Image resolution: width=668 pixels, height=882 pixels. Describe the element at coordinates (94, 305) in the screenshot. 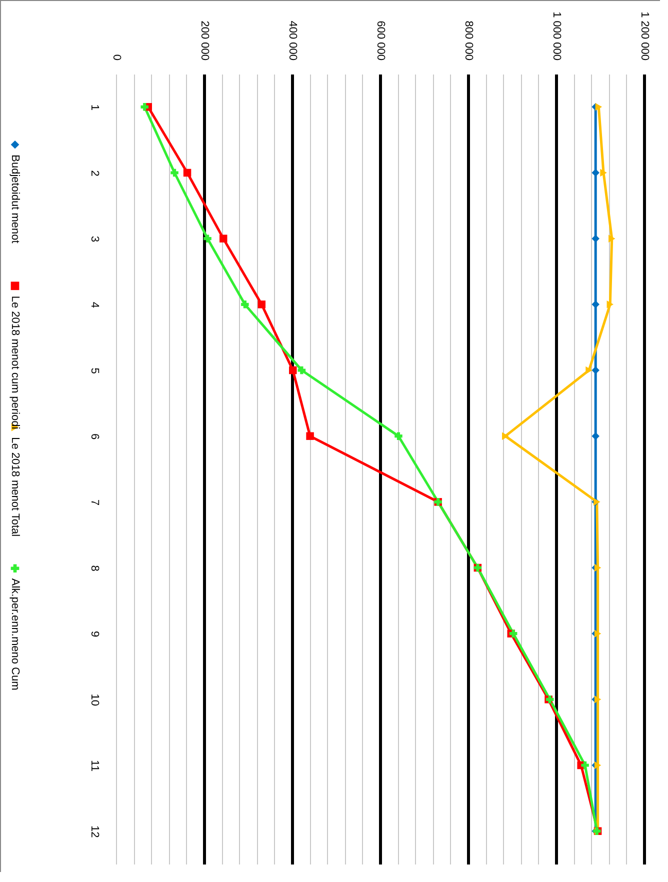

I see `y-tick-label: 4` at that location.